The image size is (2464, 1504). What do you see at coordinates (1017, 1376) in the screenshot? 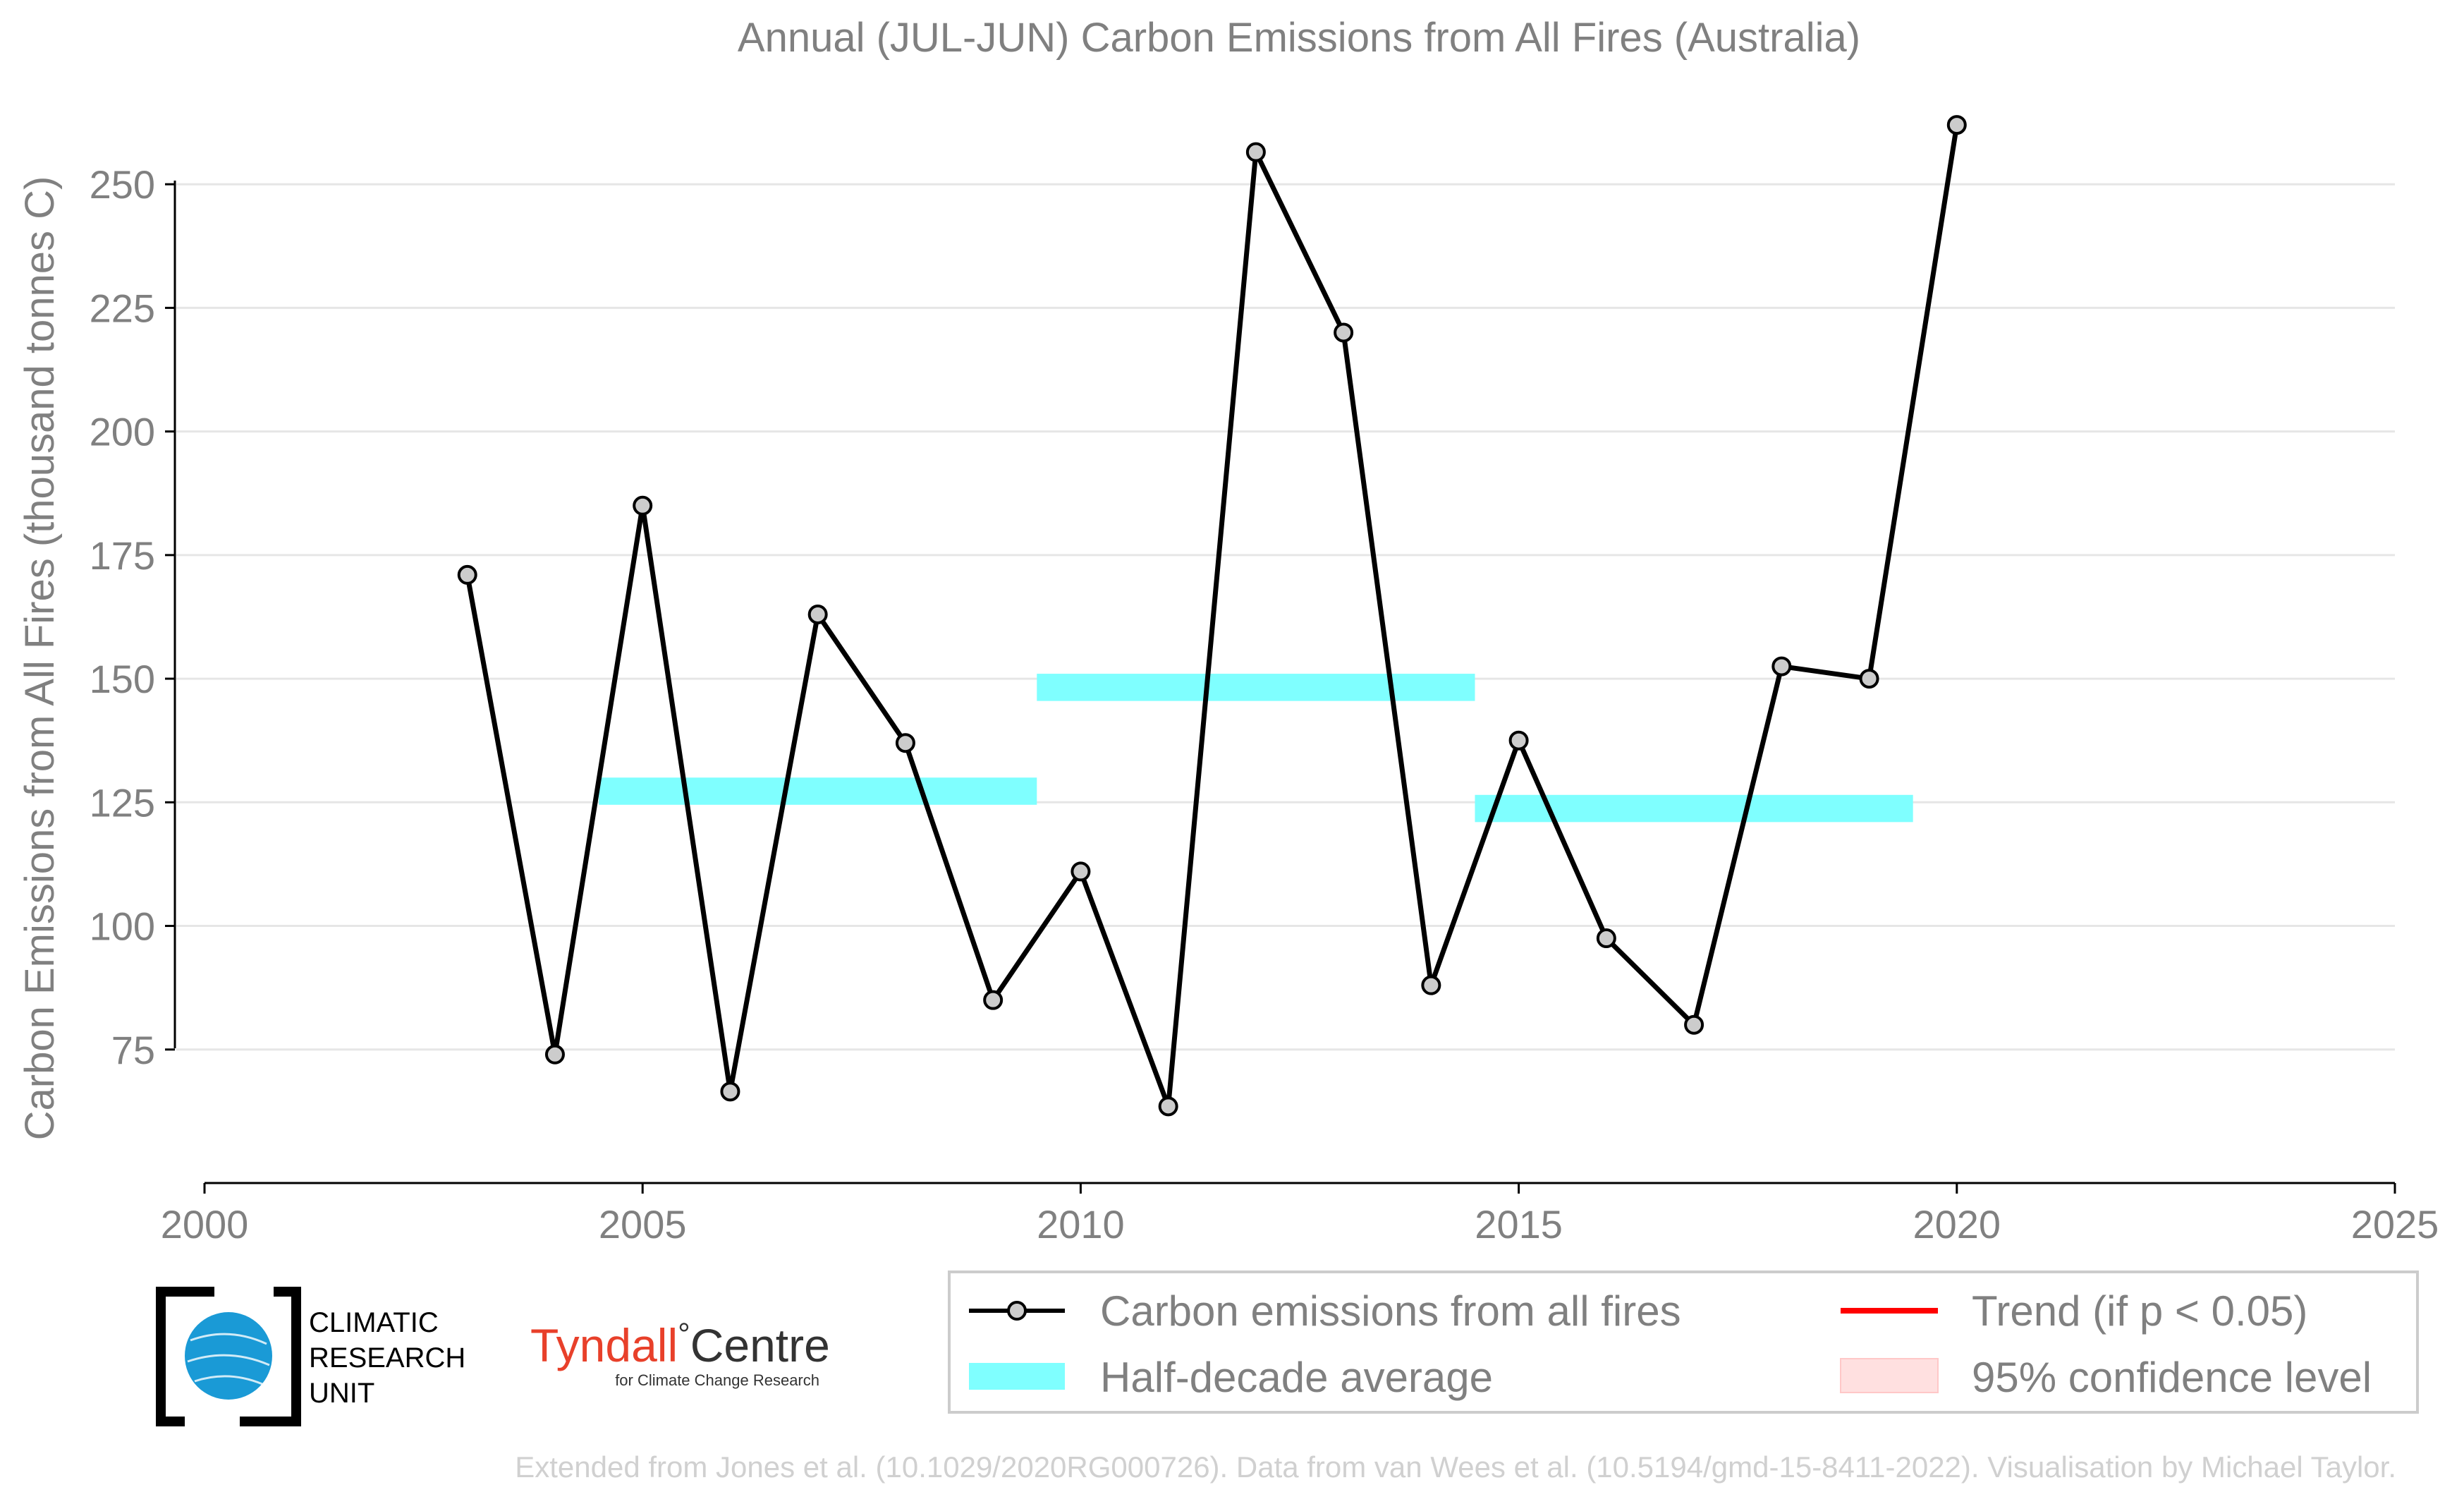
I see `legend-band-average` at bounding box center [1017, 1376].